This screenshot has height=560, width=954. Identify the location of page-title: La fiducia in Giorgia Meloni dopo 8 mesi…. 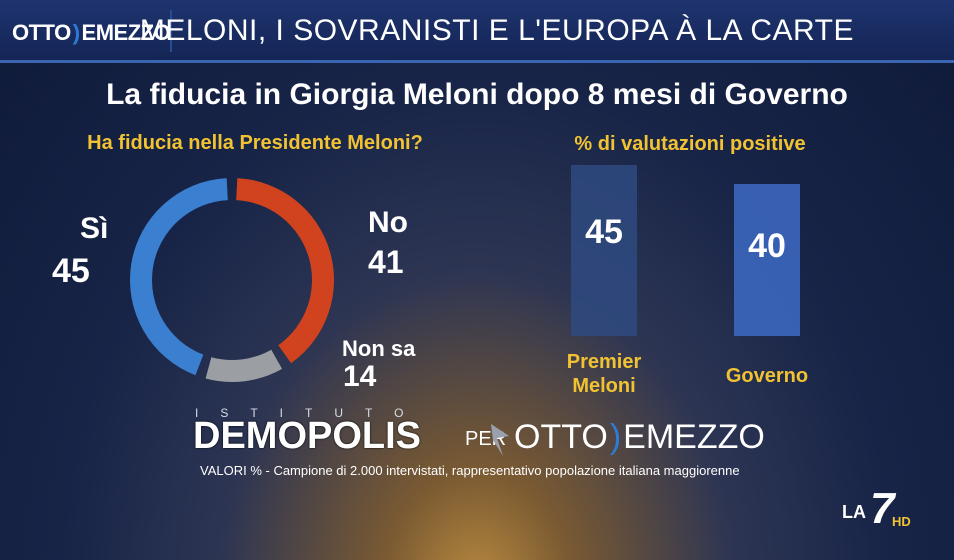
(477, 94).